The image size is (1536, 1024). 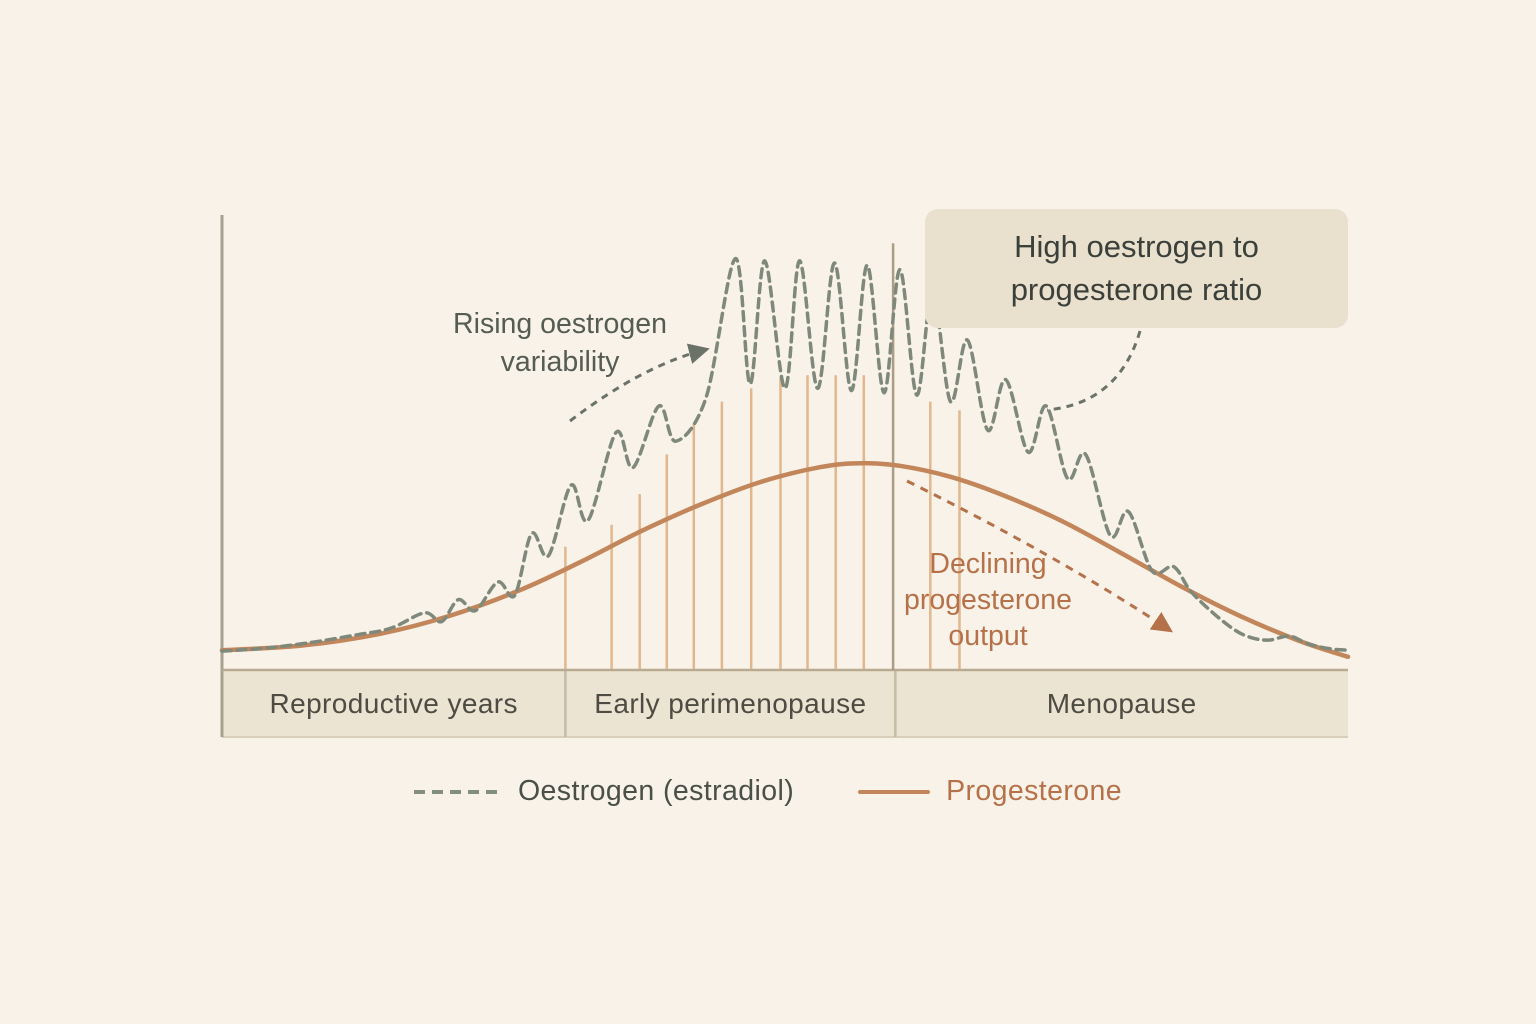 I want to click on oestrogen-dashed-line-swatch, so click(x=457, y=791).